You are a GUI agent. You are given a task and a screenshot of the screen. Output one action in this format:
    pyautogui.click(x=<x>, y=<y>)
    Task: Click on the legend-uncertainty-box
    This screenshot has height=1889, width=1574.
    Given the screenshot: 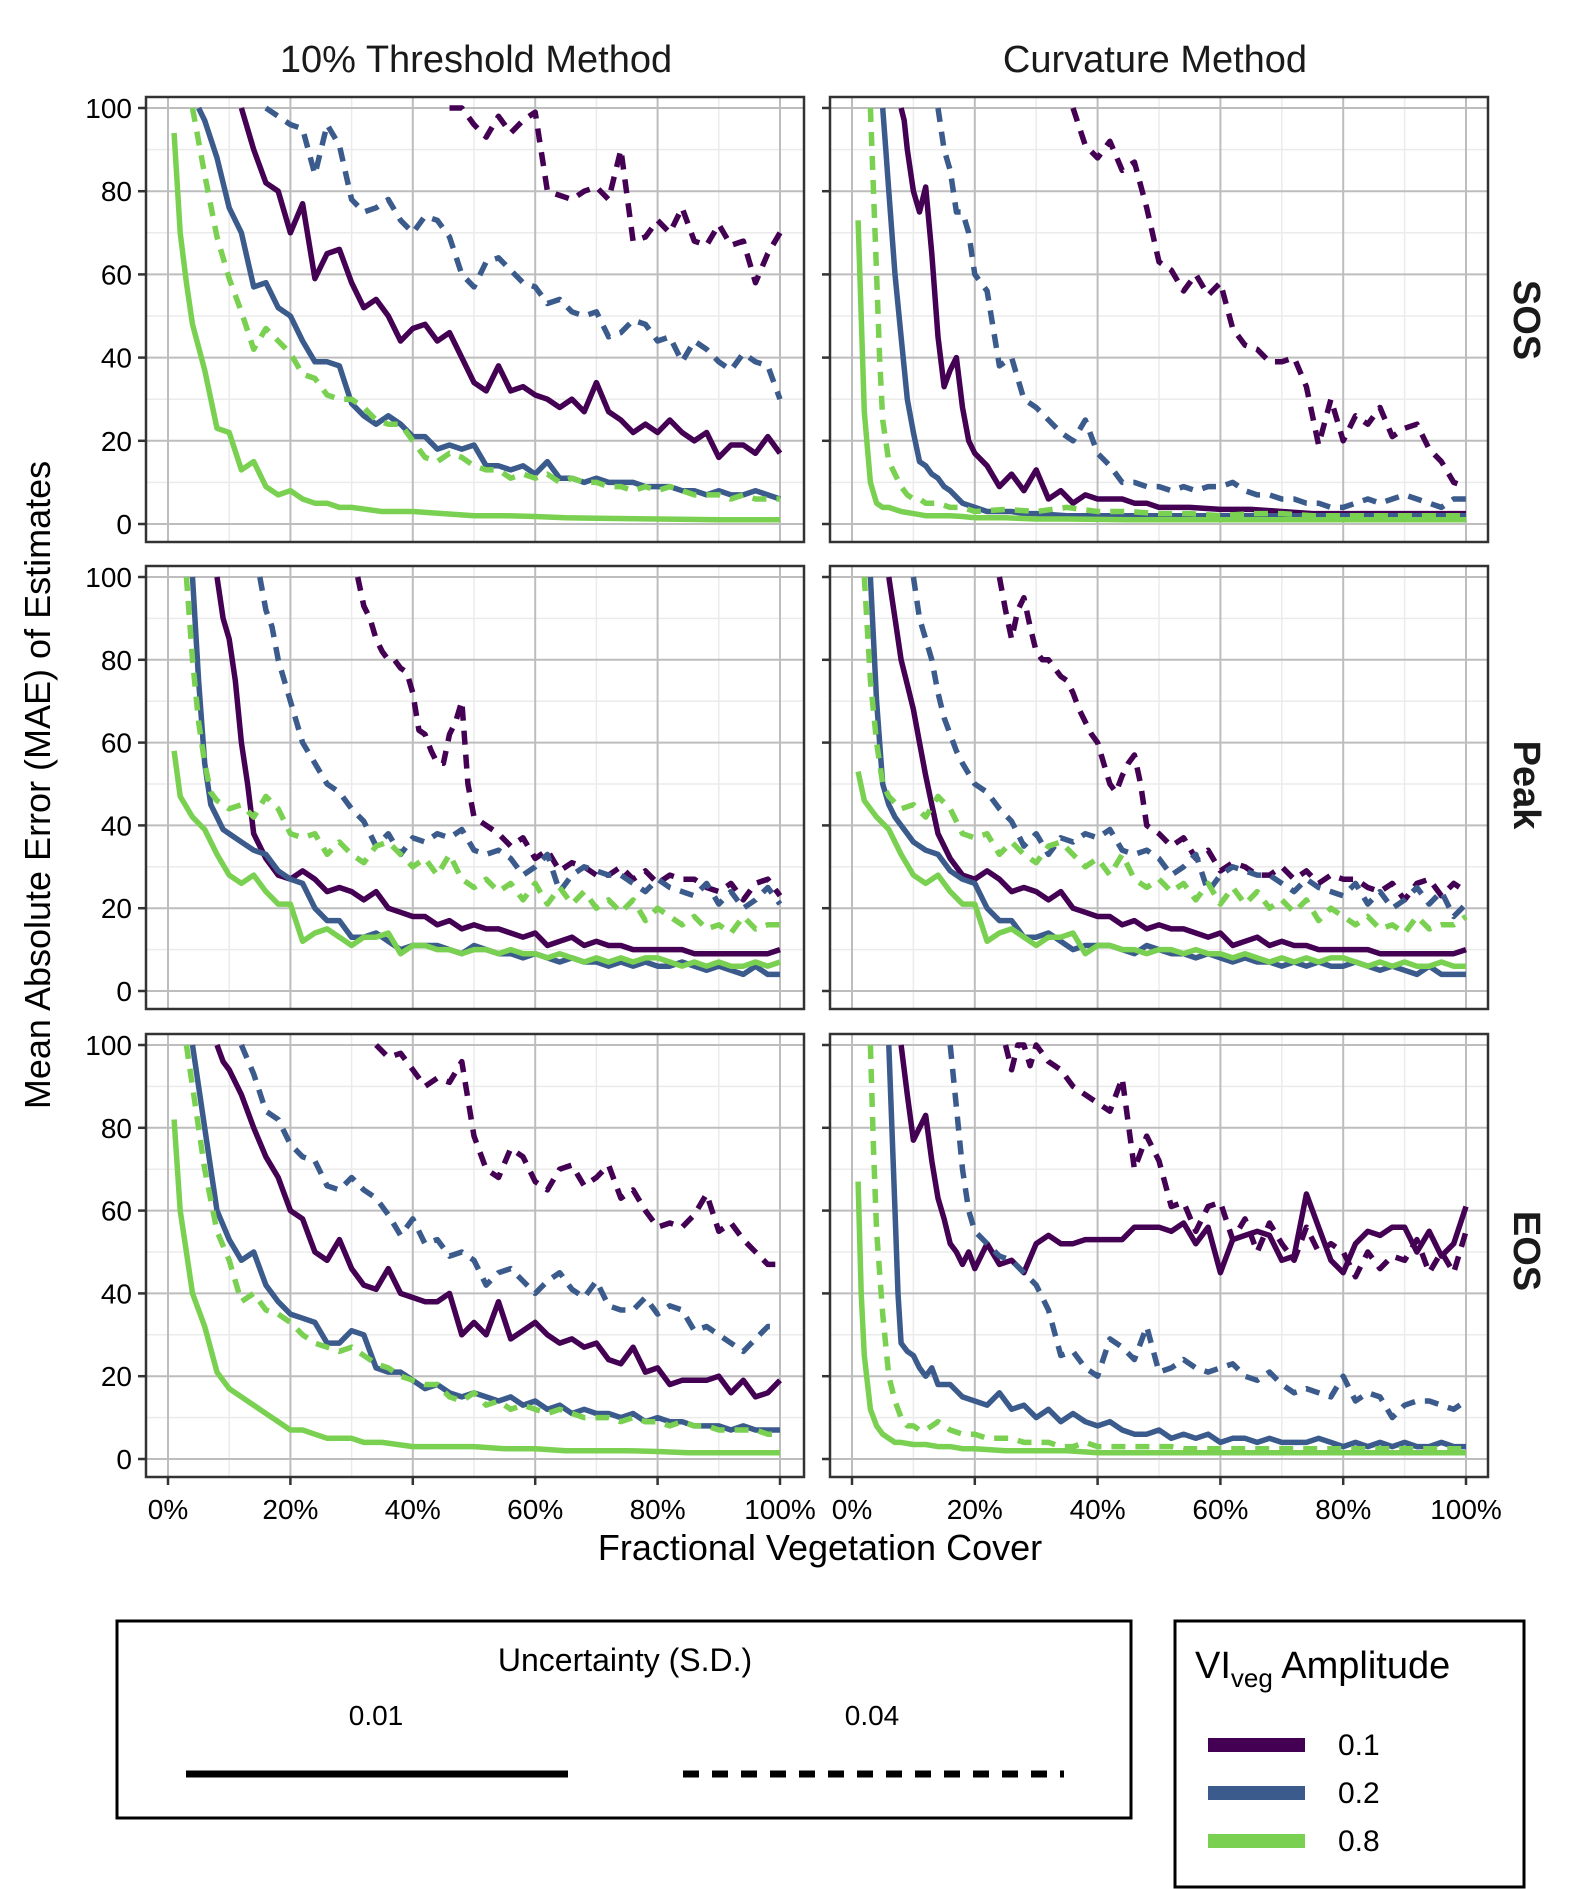 What is the action you would take?
    pyautogui.click(x=624, y=1719)
    